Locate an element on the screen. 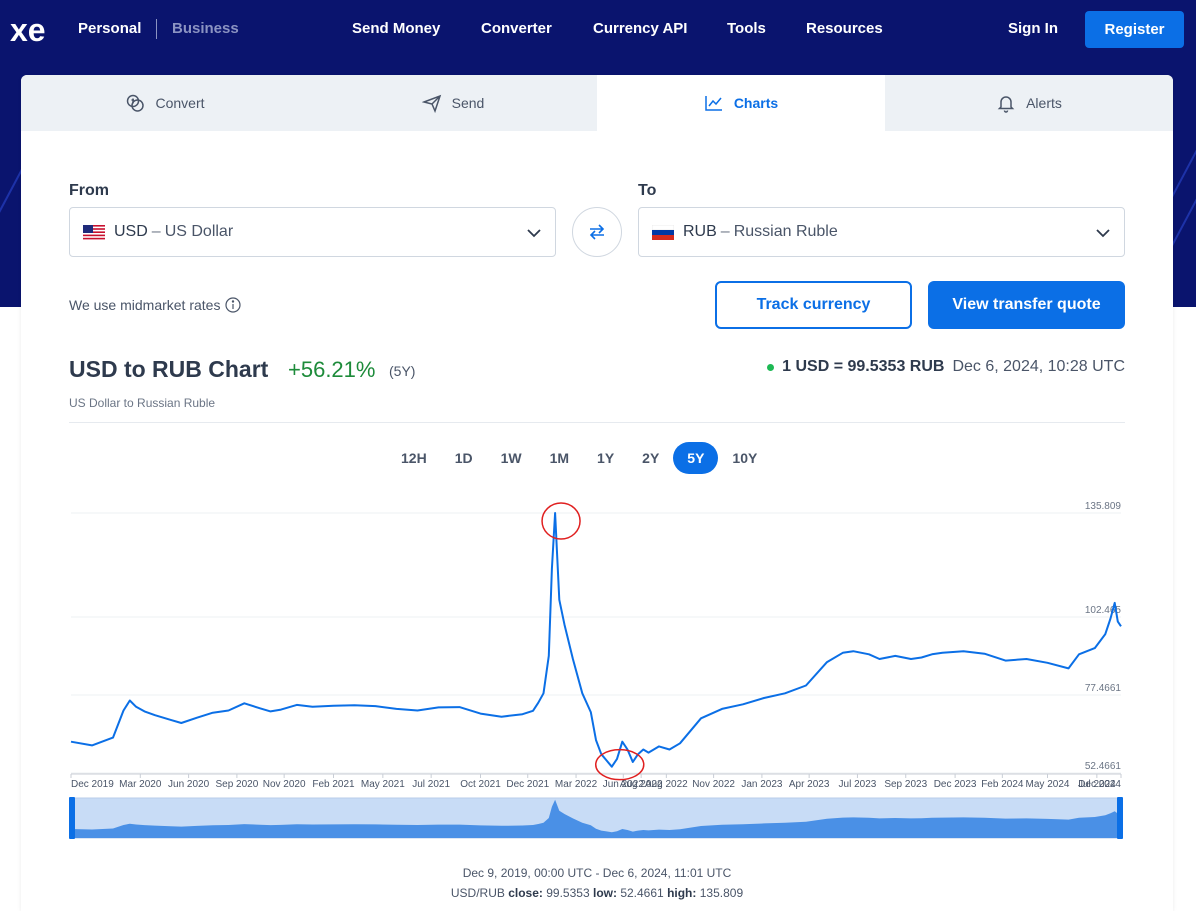  chart-change-percent: +56.21% is located at coordinates (332, 369).